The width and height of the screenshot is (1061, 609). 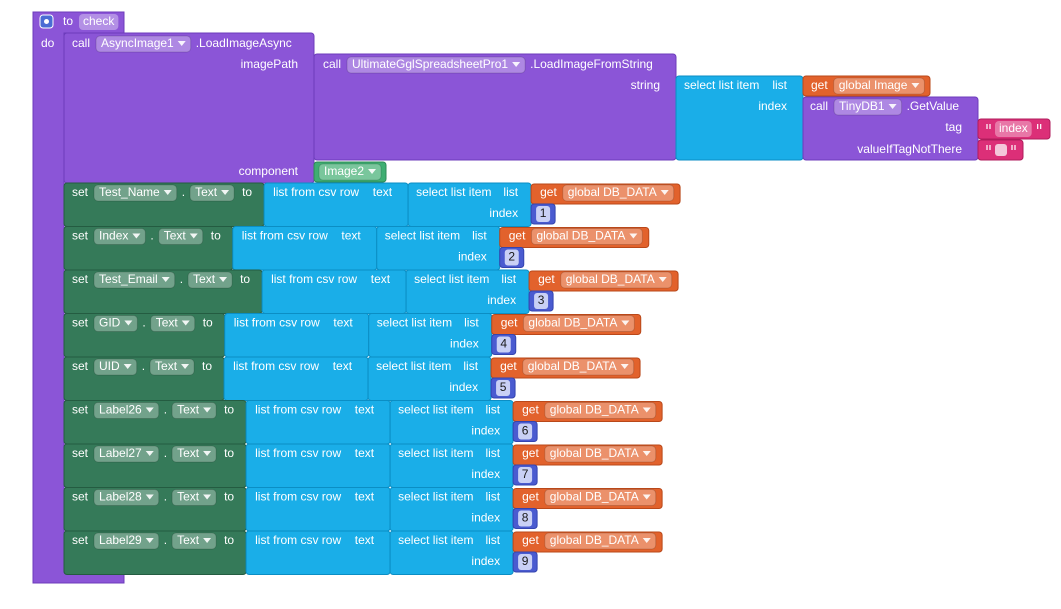 I want to click on component-name: Index, so click(x=113, y=236).